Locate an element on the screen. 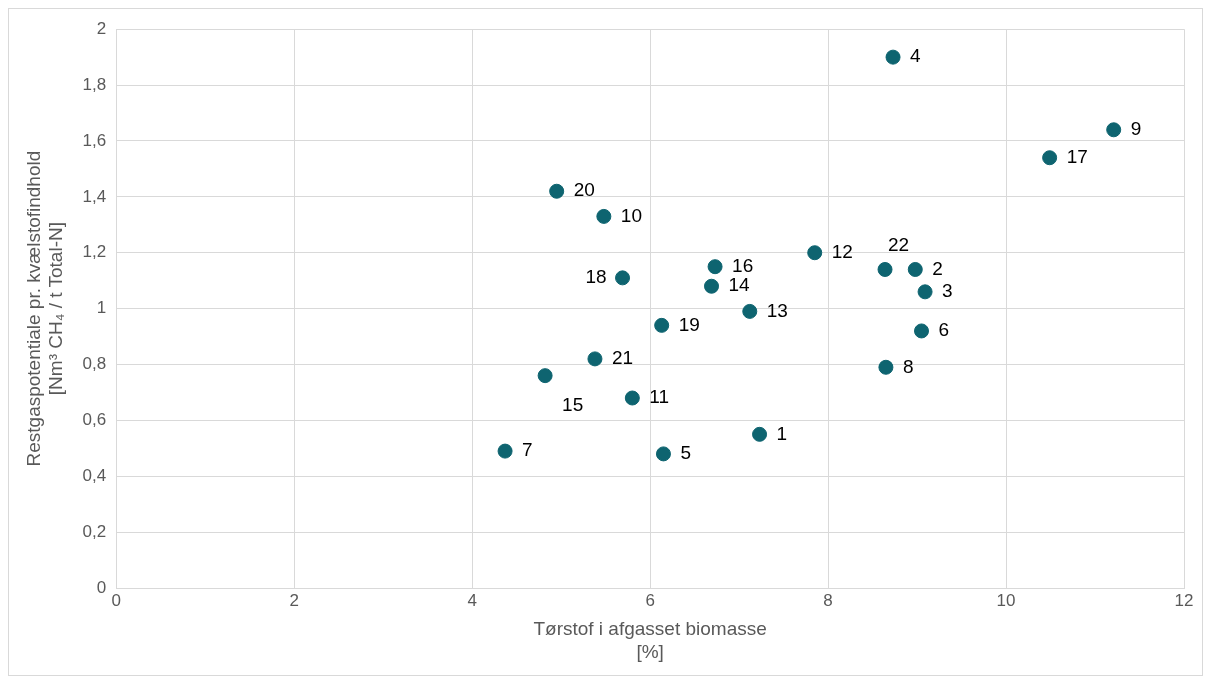  annotation: 12 is located at coordinates (842, 251).